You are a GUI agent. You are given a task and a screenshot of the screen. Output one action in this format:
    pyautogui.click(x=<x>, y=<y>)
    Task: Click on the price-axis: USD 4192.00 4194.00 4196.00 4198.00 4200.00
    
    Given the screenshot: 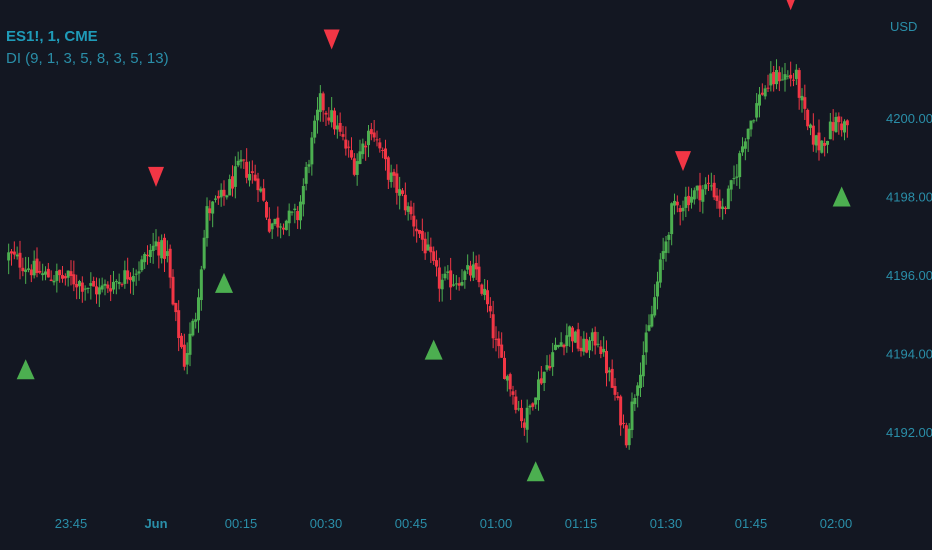 What is the action you would take?
    pyautogui.click(x=909, y=229)
    